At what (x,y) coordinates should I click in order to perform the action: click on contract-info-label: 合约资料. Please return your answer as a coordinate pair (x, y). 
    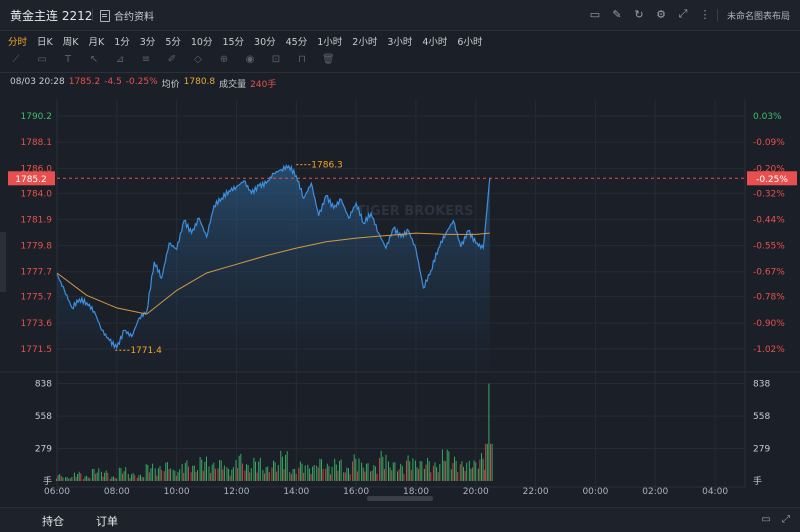
    Looking at the image, I should click on (134, 17).